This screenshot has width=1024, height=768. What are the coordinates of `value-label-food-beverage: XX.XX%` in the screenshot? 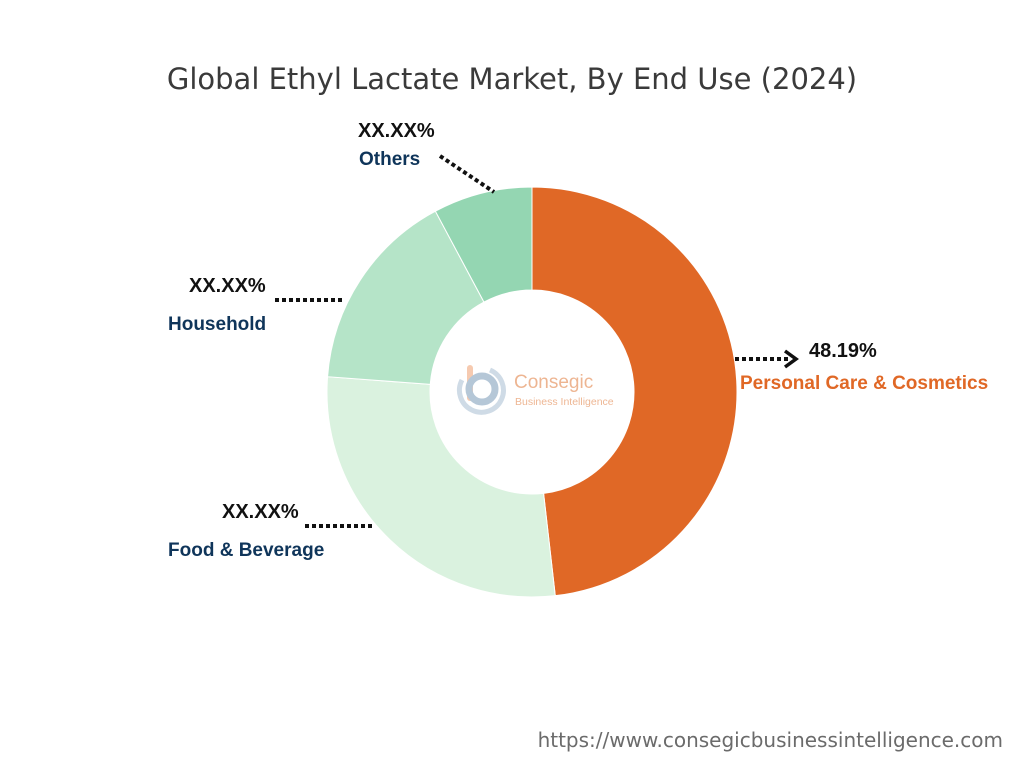 It's located at (260, 512).